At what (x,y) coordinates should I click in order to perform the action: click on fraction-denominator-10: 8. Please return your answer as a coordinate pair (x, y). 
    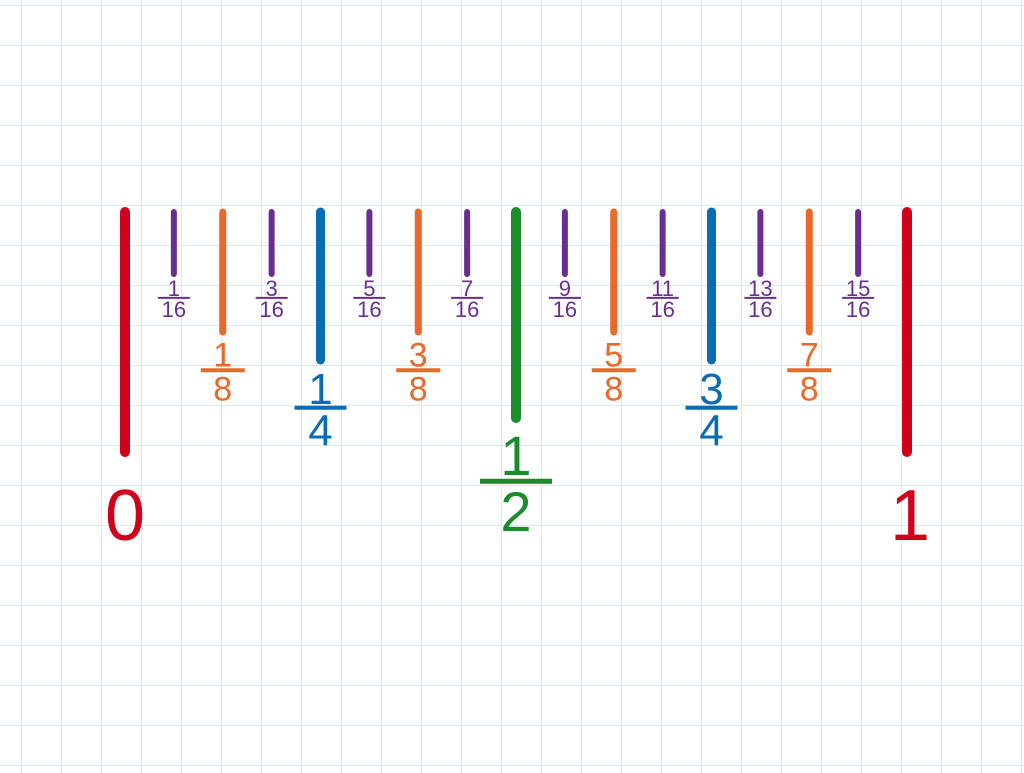
    Looking at the image, I should click on (613, 389).